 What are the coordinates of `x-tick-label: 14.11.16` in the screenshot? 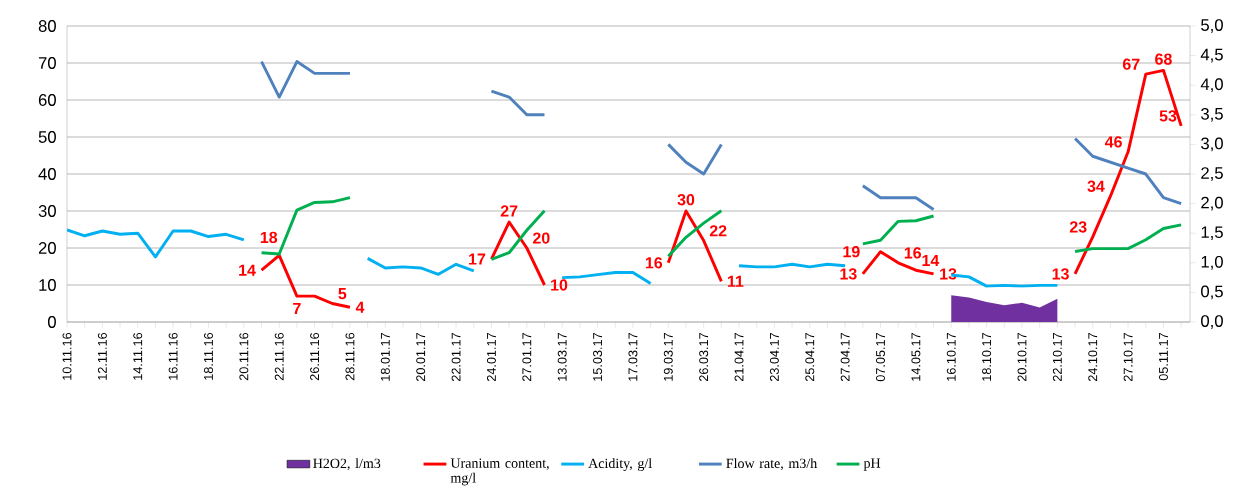 It's located at (138, 356).